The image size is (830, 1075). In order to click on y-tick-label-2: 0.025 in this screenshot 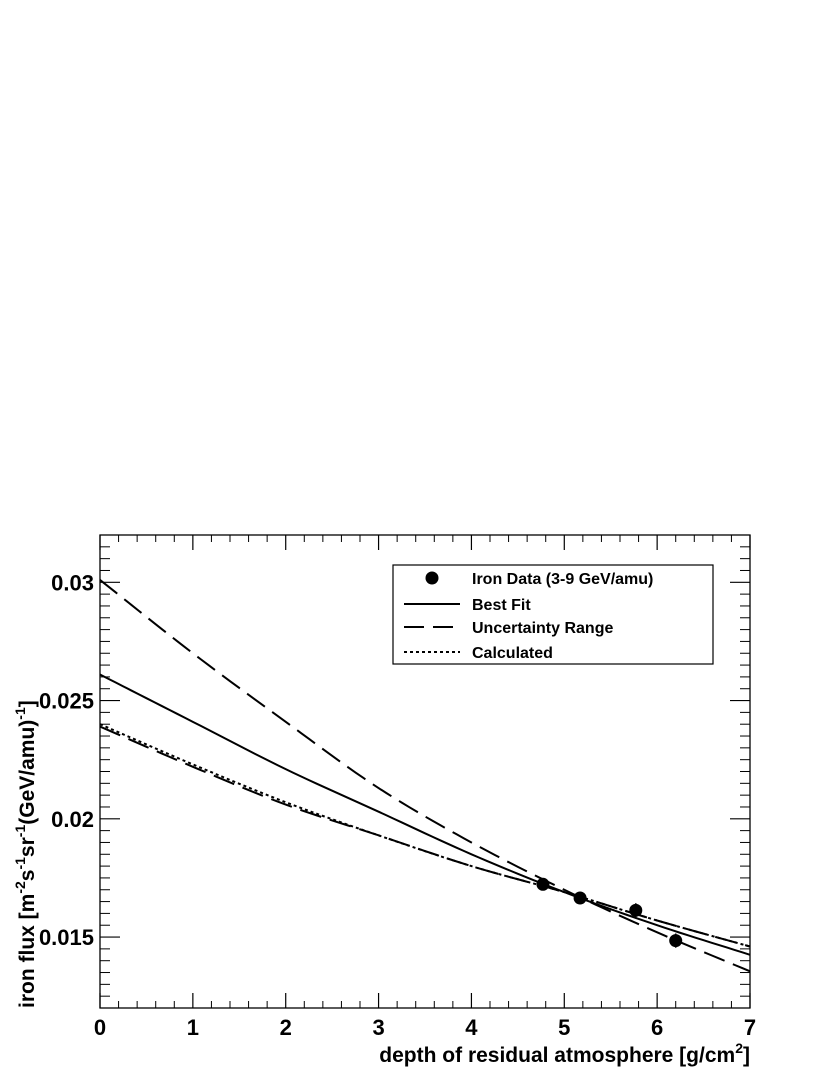, I will do `click(66, 701)`.